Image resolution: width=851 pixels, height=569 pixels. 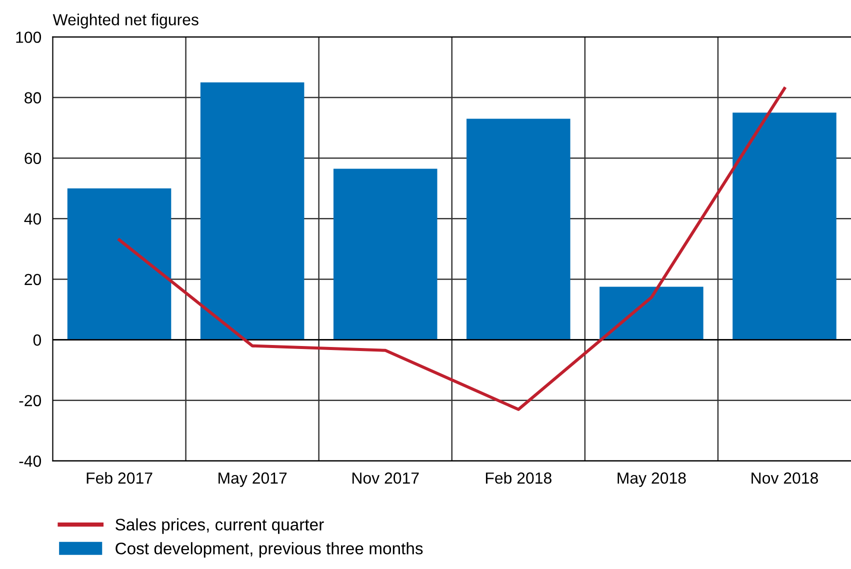 What do you see at coordinates (33, 158) in the screenshot?
I see `y-tick-label: 60` at bounding box center [33, 158].